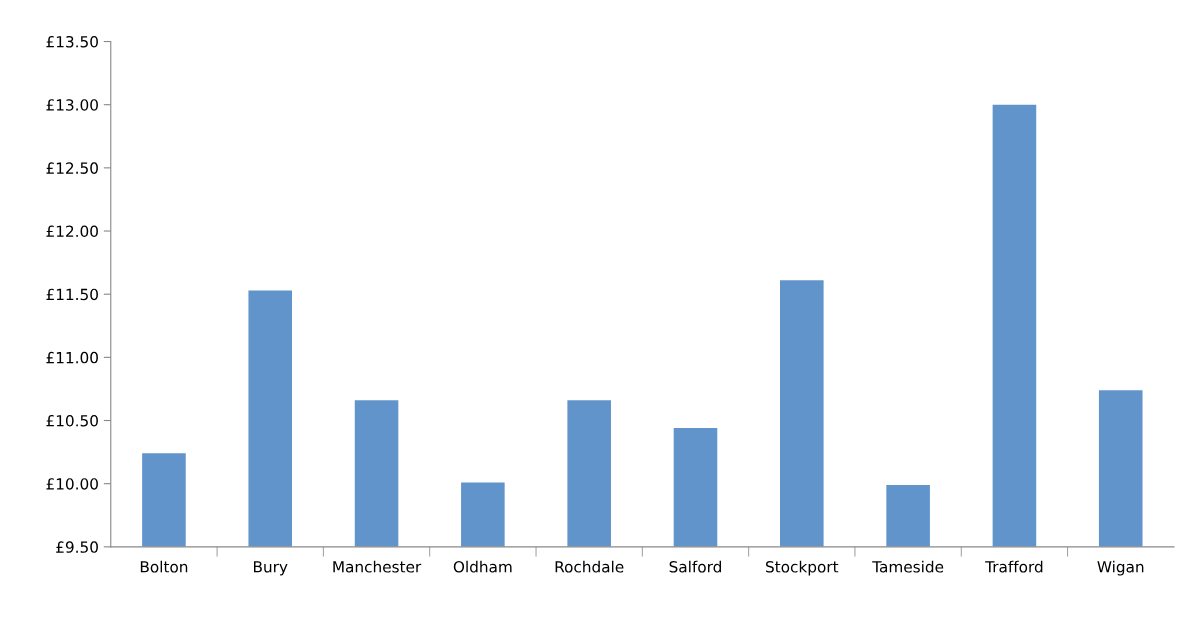  I want to click on y-tick-label: £12.50, so click(72, 168).